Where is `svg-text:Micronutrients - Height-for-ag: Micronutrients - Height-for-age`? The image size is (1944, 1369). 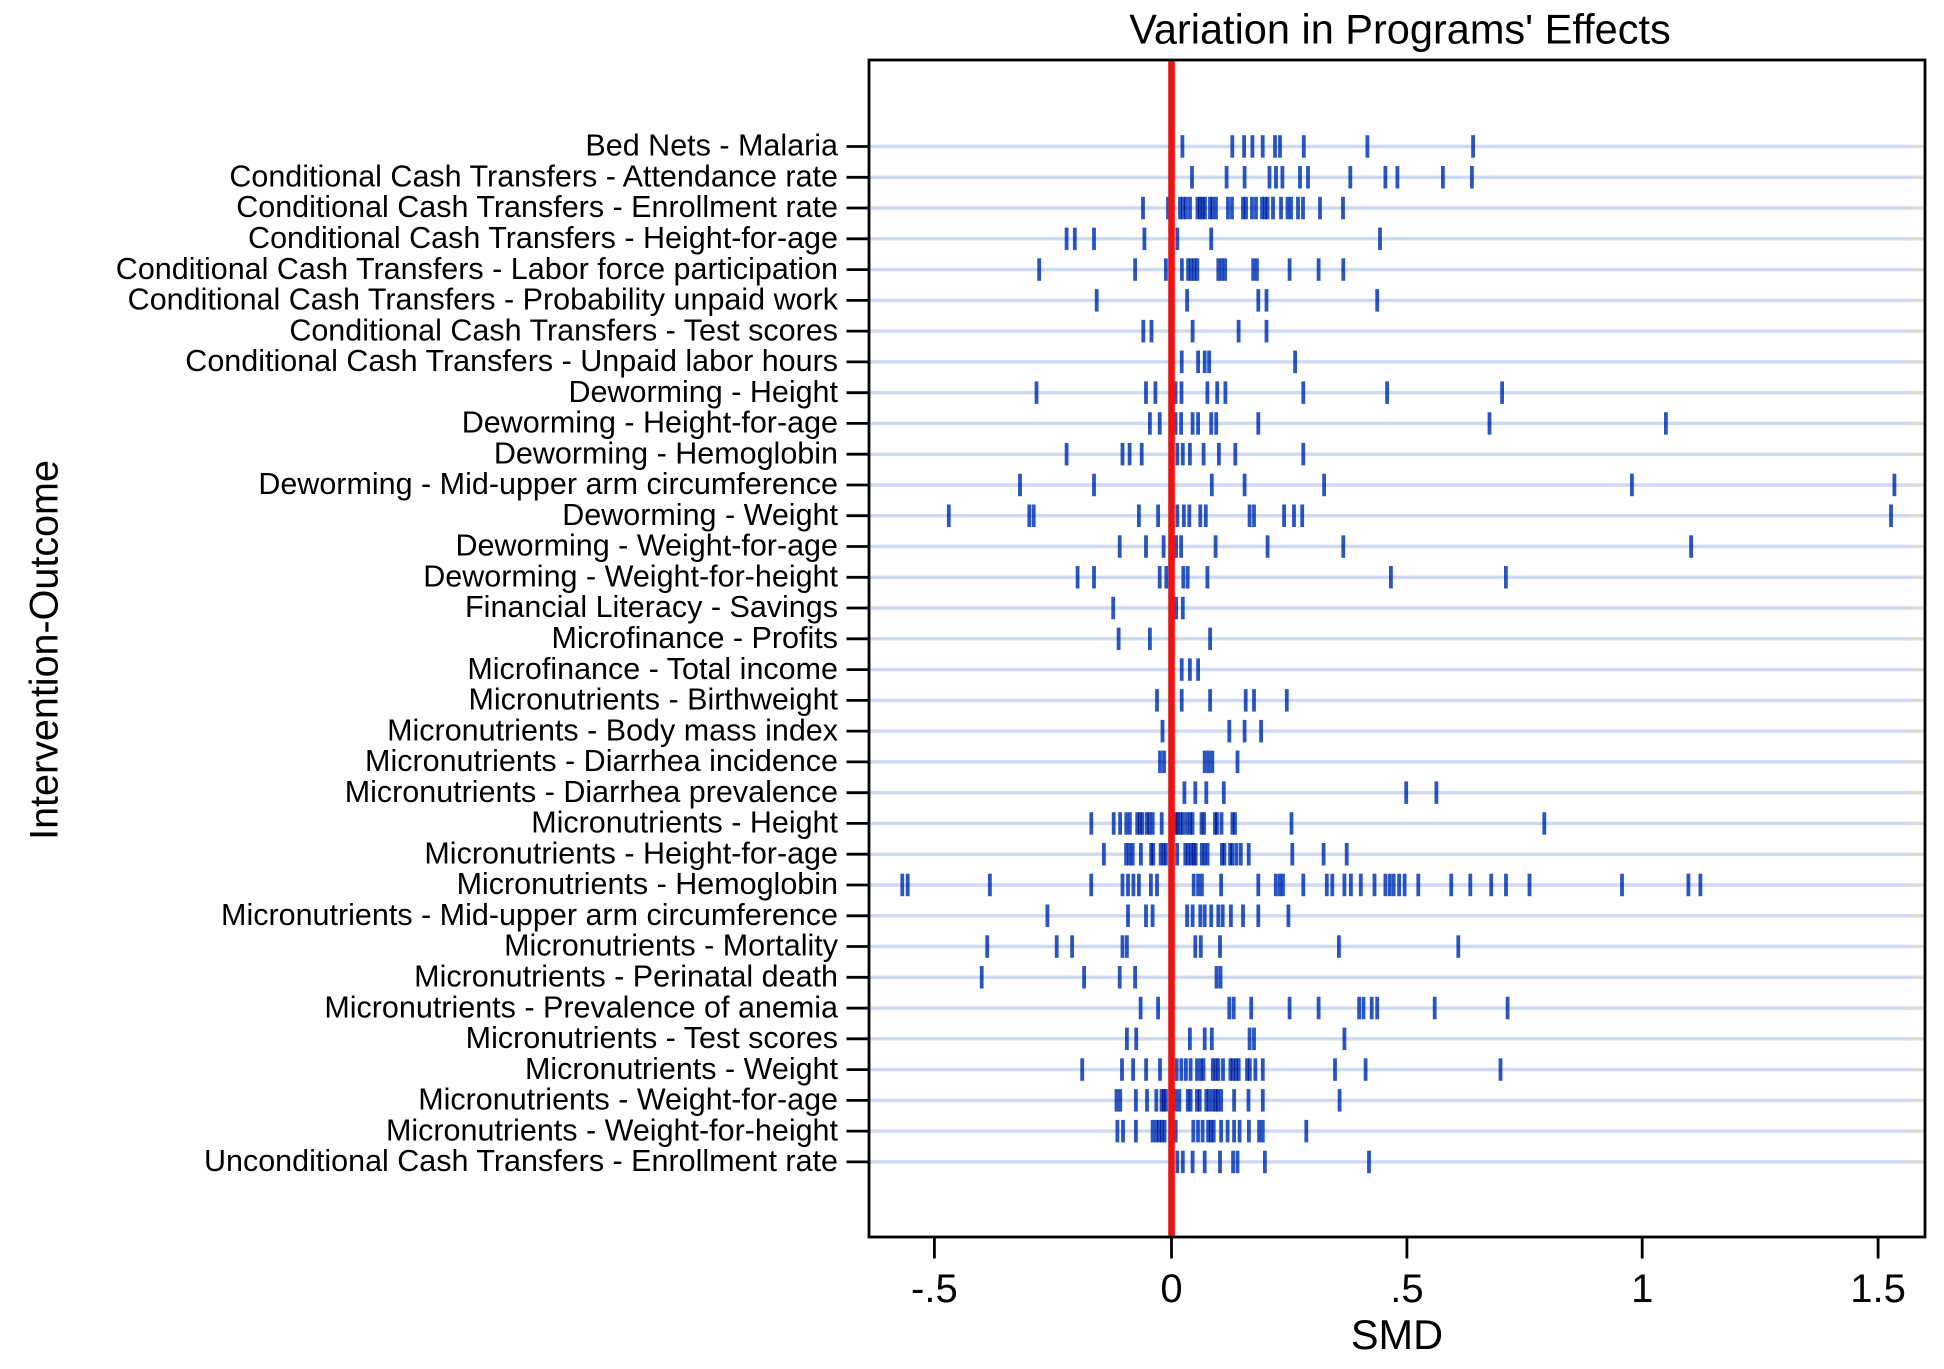 svg-text:Micronutrients - Height-for-ag: Micronutrients - Height-for-age is located at coordinates (631, 853).